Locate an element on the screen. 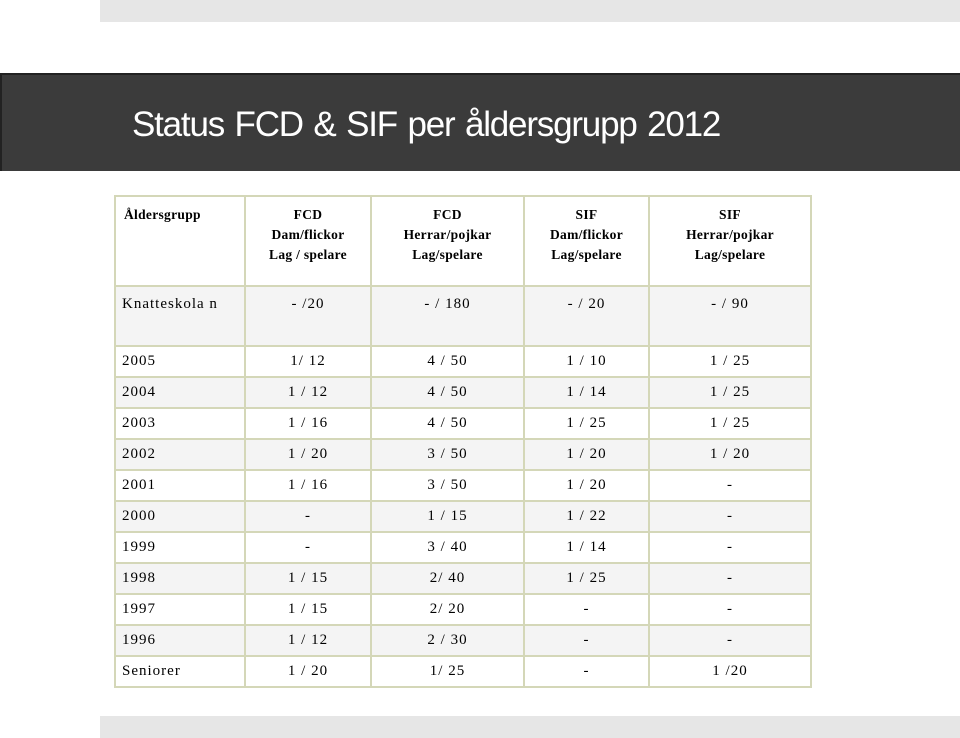  table-cell: 1/ 12 is located at coordinates (308, 361).